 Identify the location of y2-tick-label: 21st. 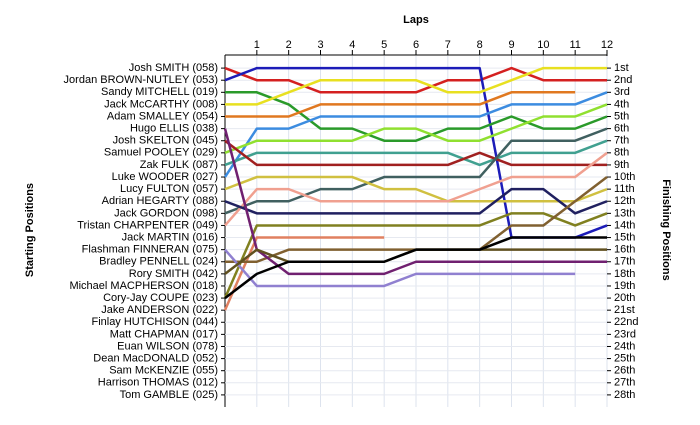
(624, 310).